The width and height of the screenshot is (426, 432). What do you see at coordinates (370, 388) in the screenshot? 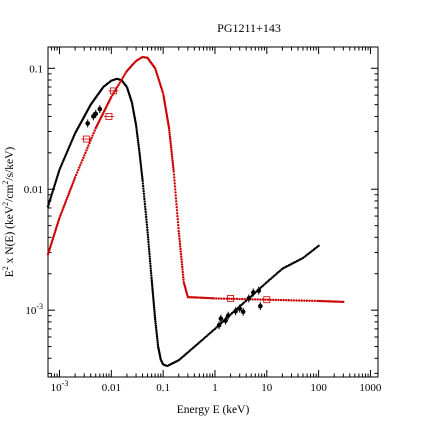
I see `x-tick-label: 1000` at bounding box center [370, 388].